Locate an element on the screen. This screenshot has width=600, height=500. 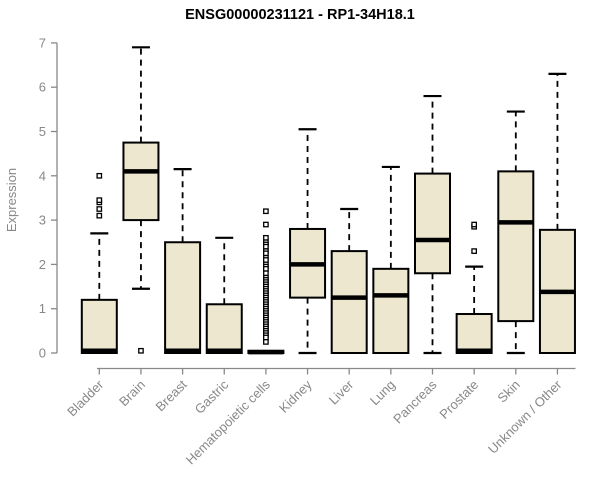
box-liver is located at coordinates (349, 280).